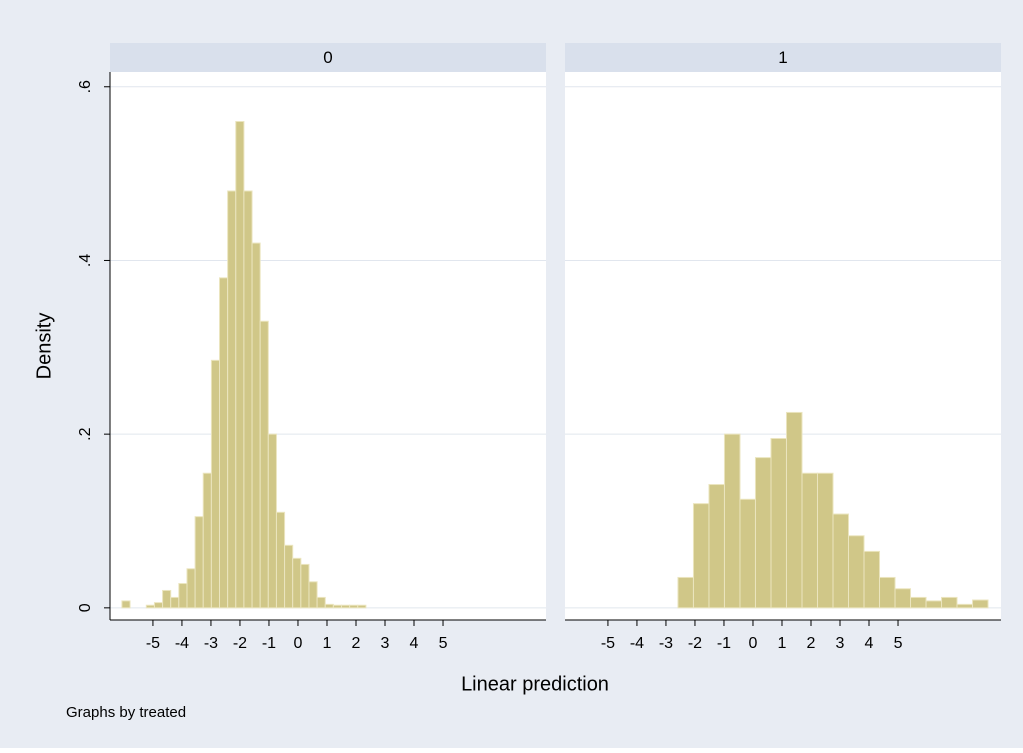 The width and height of the screenshot is (1023, 753). What do you see at coordinates (44, 346) in the screenshot?
I see `y-axis-title: Density` at bounding box center [44, 346].